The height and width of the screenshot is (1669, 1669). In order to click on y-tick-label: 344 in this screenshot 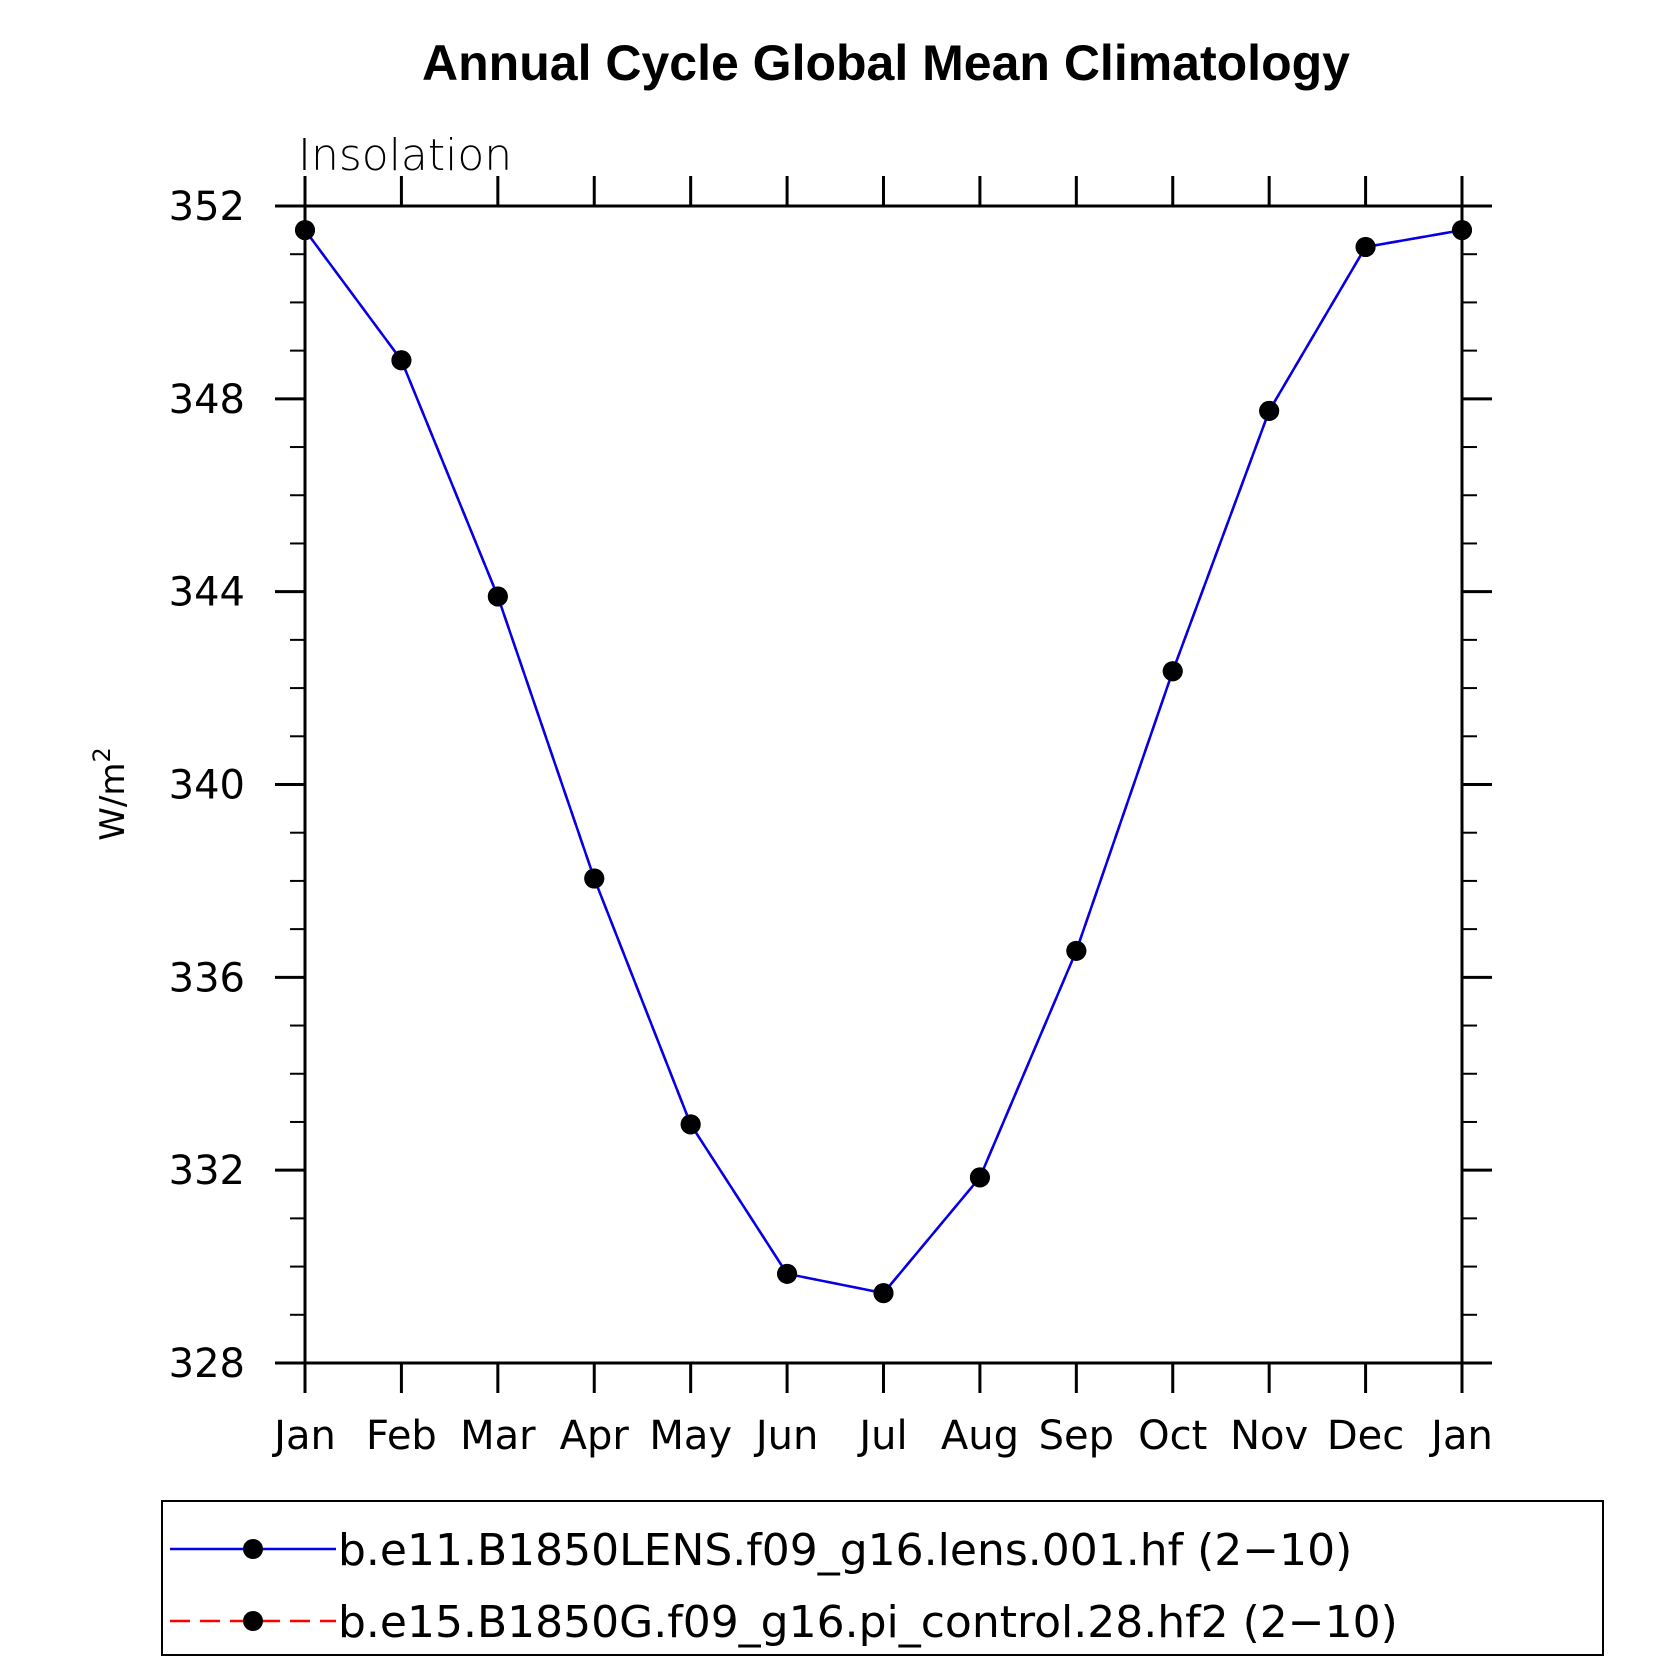, I will do `click(207, 593)`.